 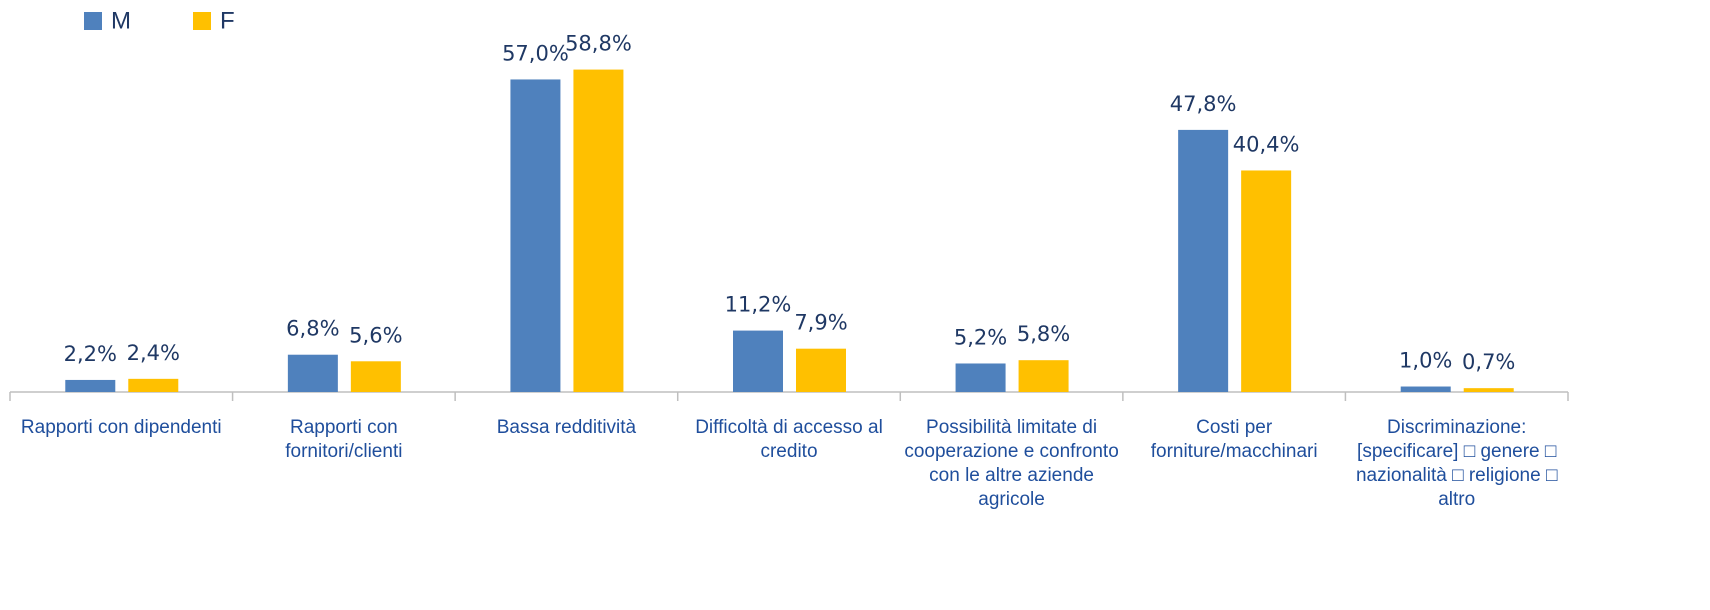 I want to click on data-label: 6,8%, so click(x=312, y=329).